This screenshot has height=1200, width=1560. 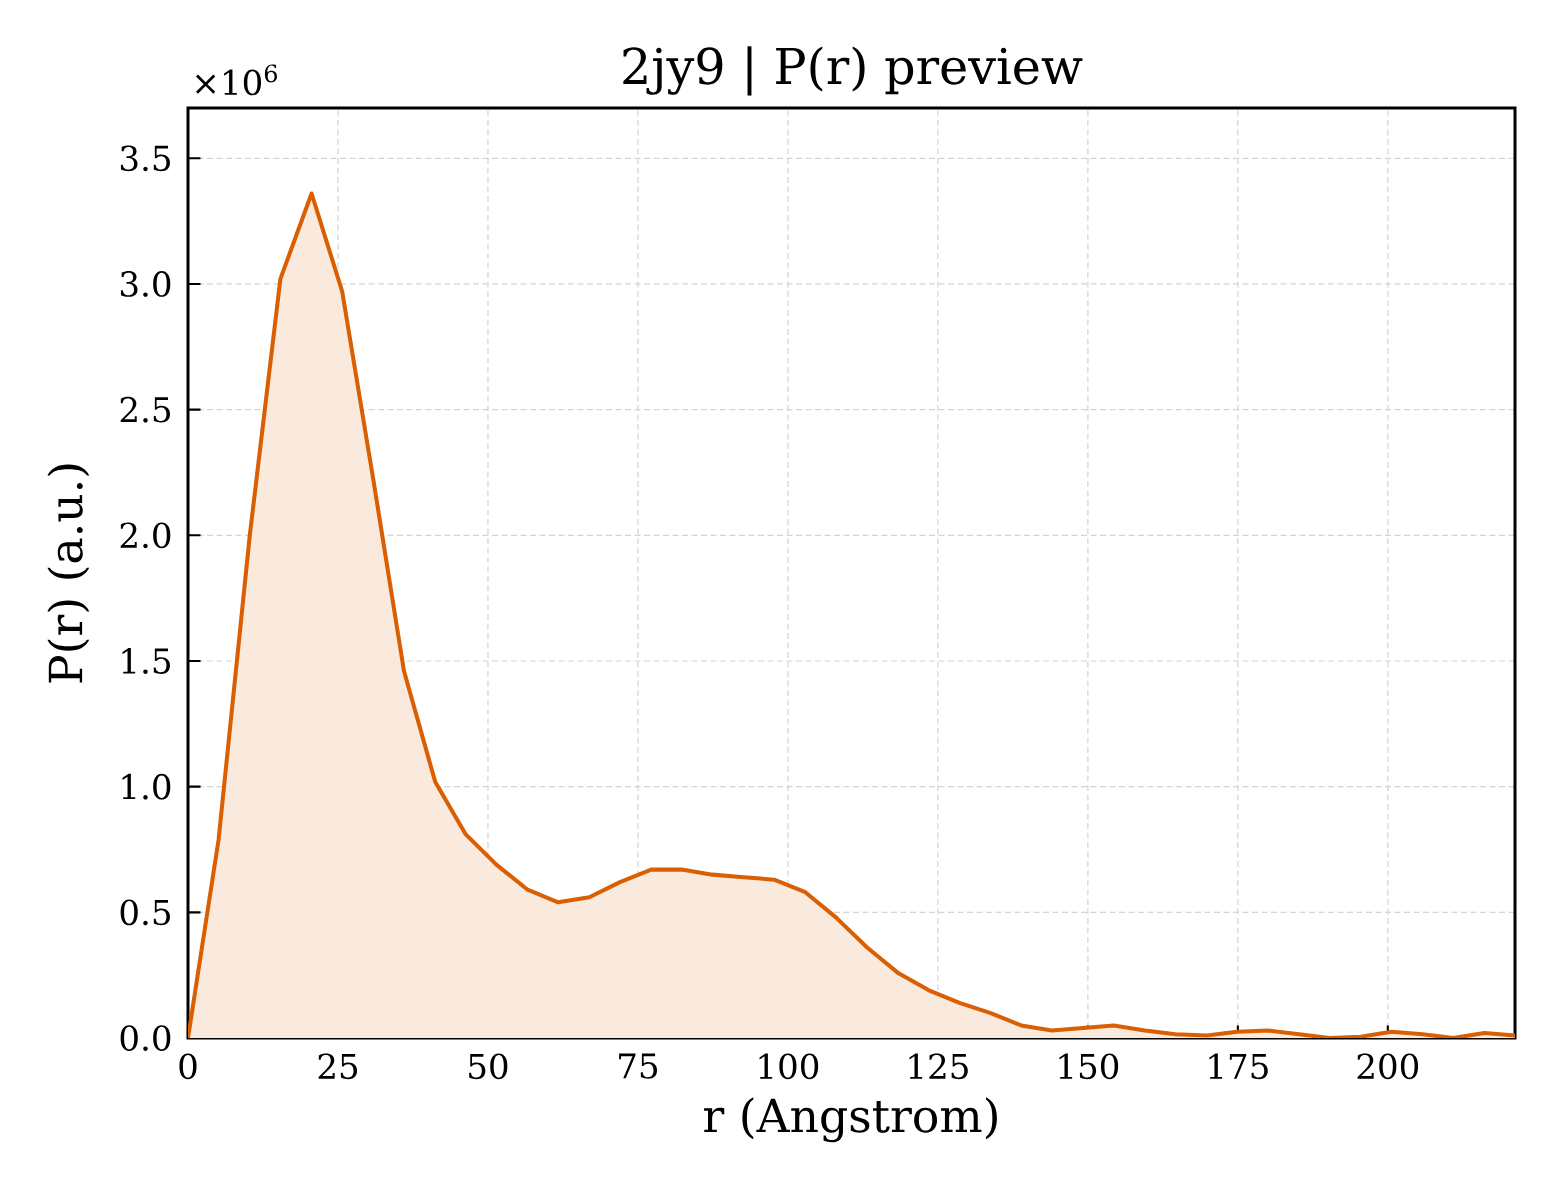 What do you see at coordinates (1089, 1066) in the screenshot?
I see `x-tick-label: 150` at bounding box center [1089, 1066].